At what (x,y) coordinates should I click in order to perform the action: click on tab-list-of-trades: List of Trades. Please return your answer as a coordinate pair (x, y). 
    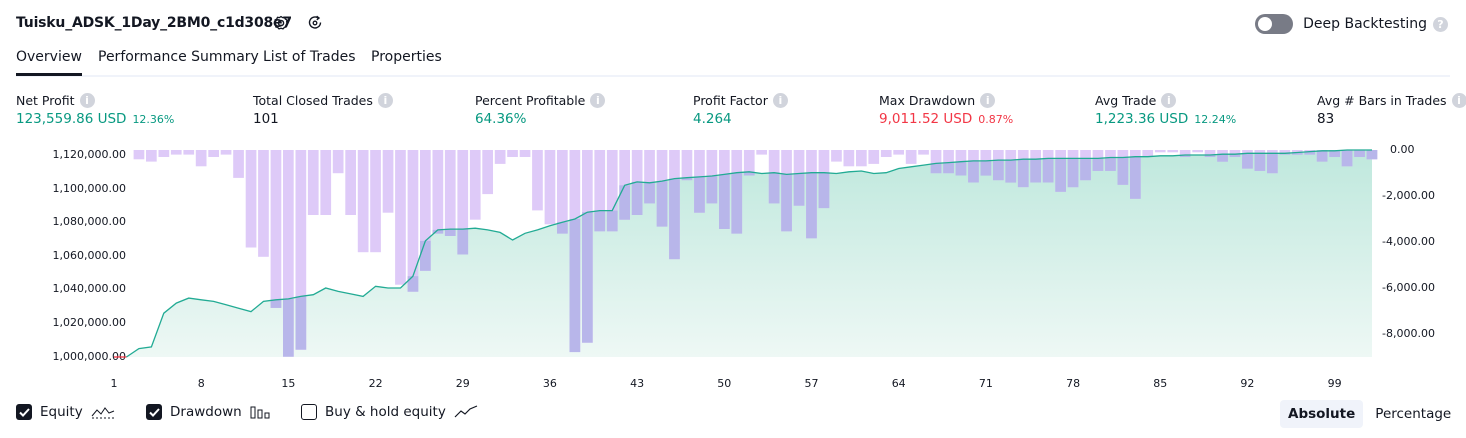
    Looking at the image, I should click on (309, 57).